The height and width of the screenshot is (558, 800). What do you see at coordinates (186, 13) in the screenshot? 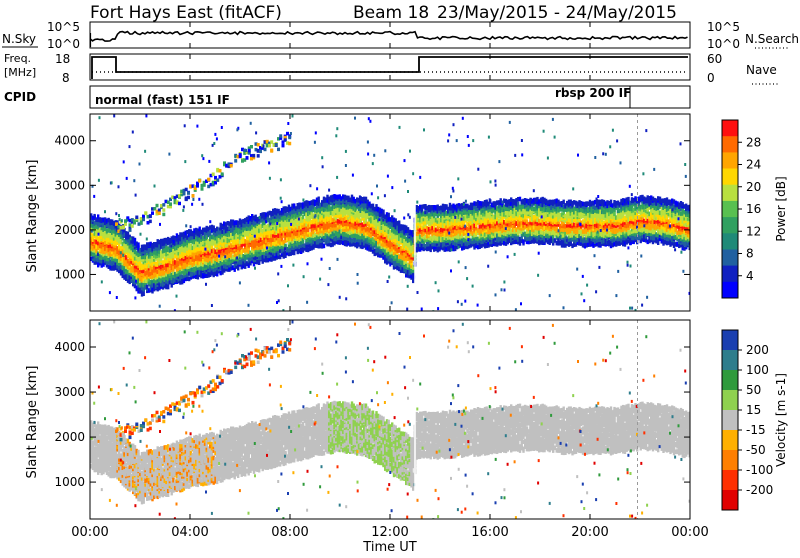
I see `radar-title: Fort Hays East (fitACF)` at bounding box center [186, 13].